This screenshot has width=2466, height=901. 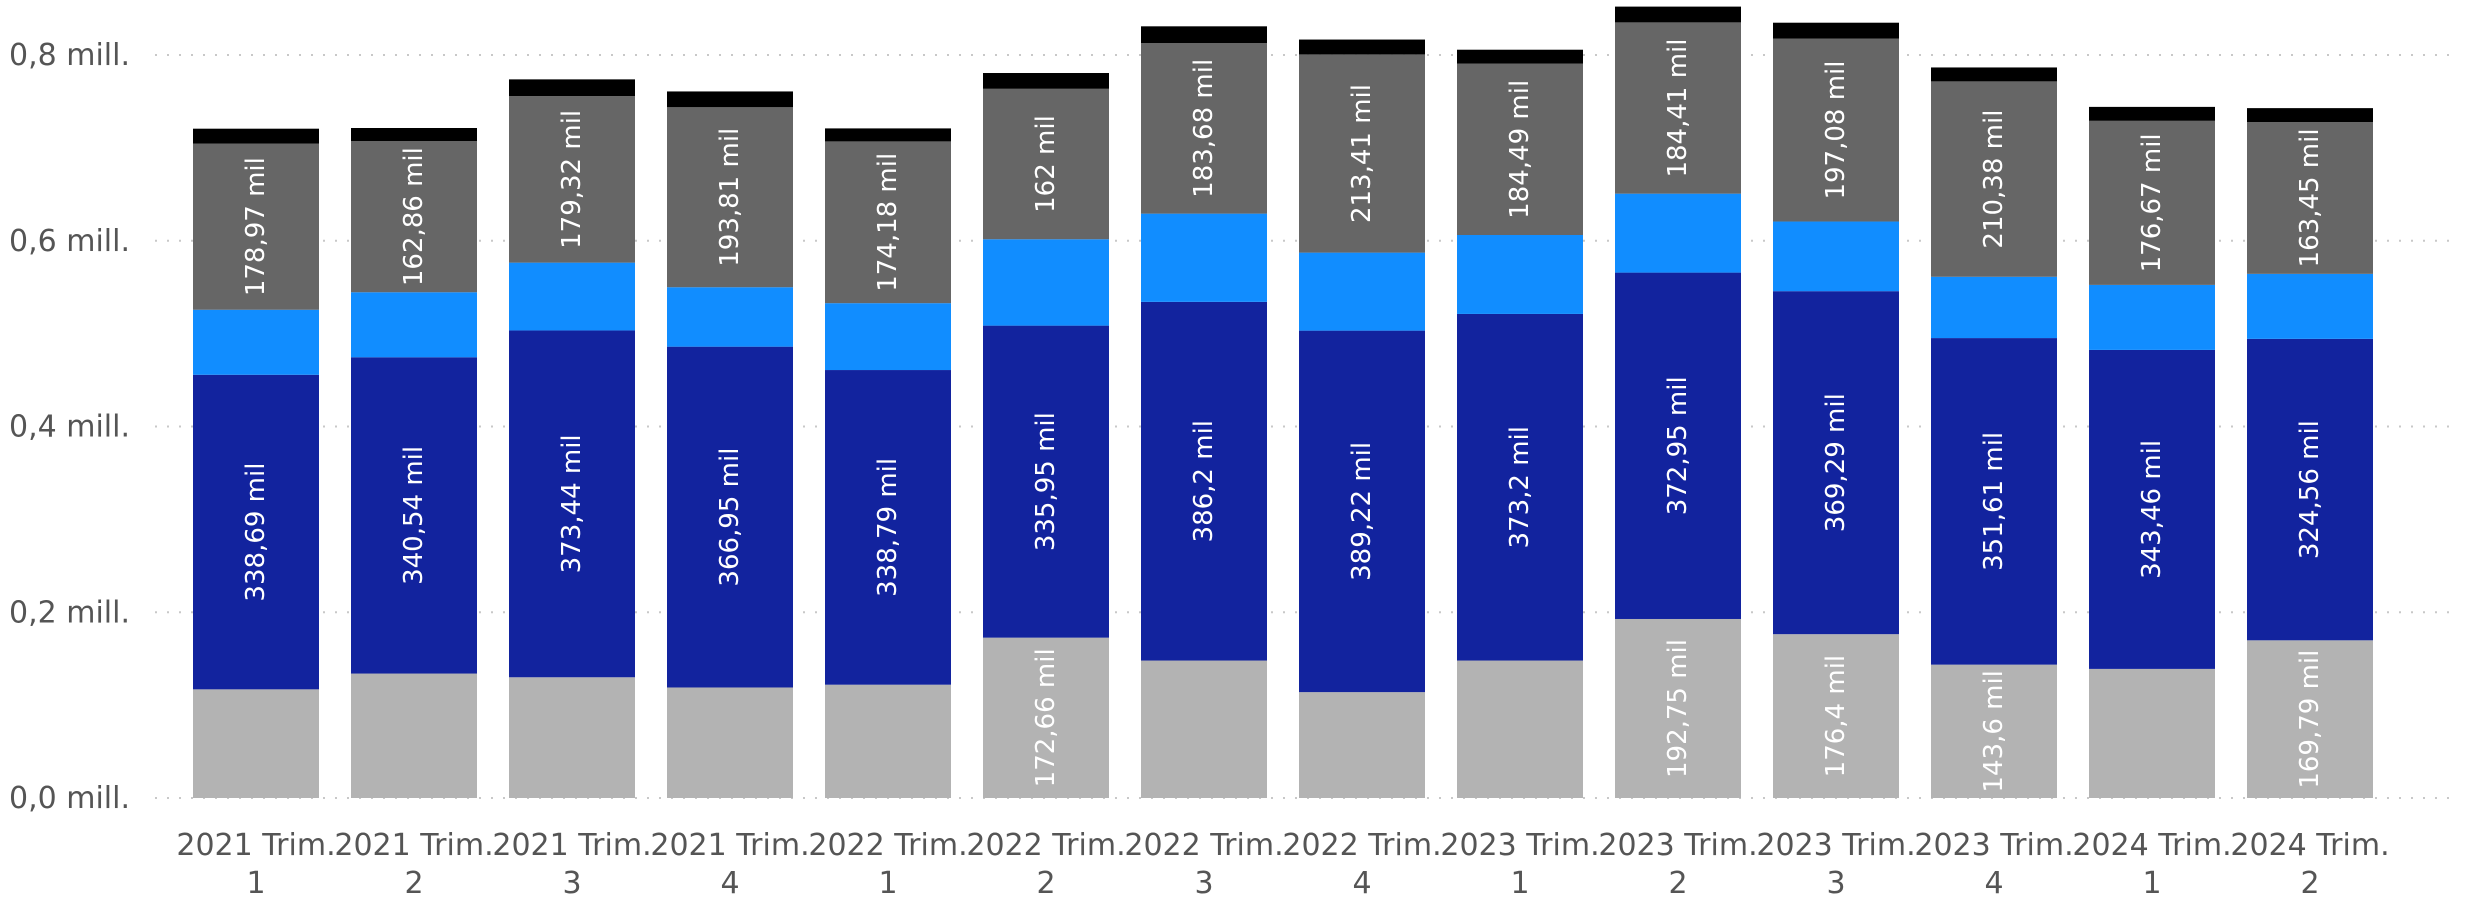 I want to click on x-category-label-12-line2: 1, so click(x=2151, y=883).